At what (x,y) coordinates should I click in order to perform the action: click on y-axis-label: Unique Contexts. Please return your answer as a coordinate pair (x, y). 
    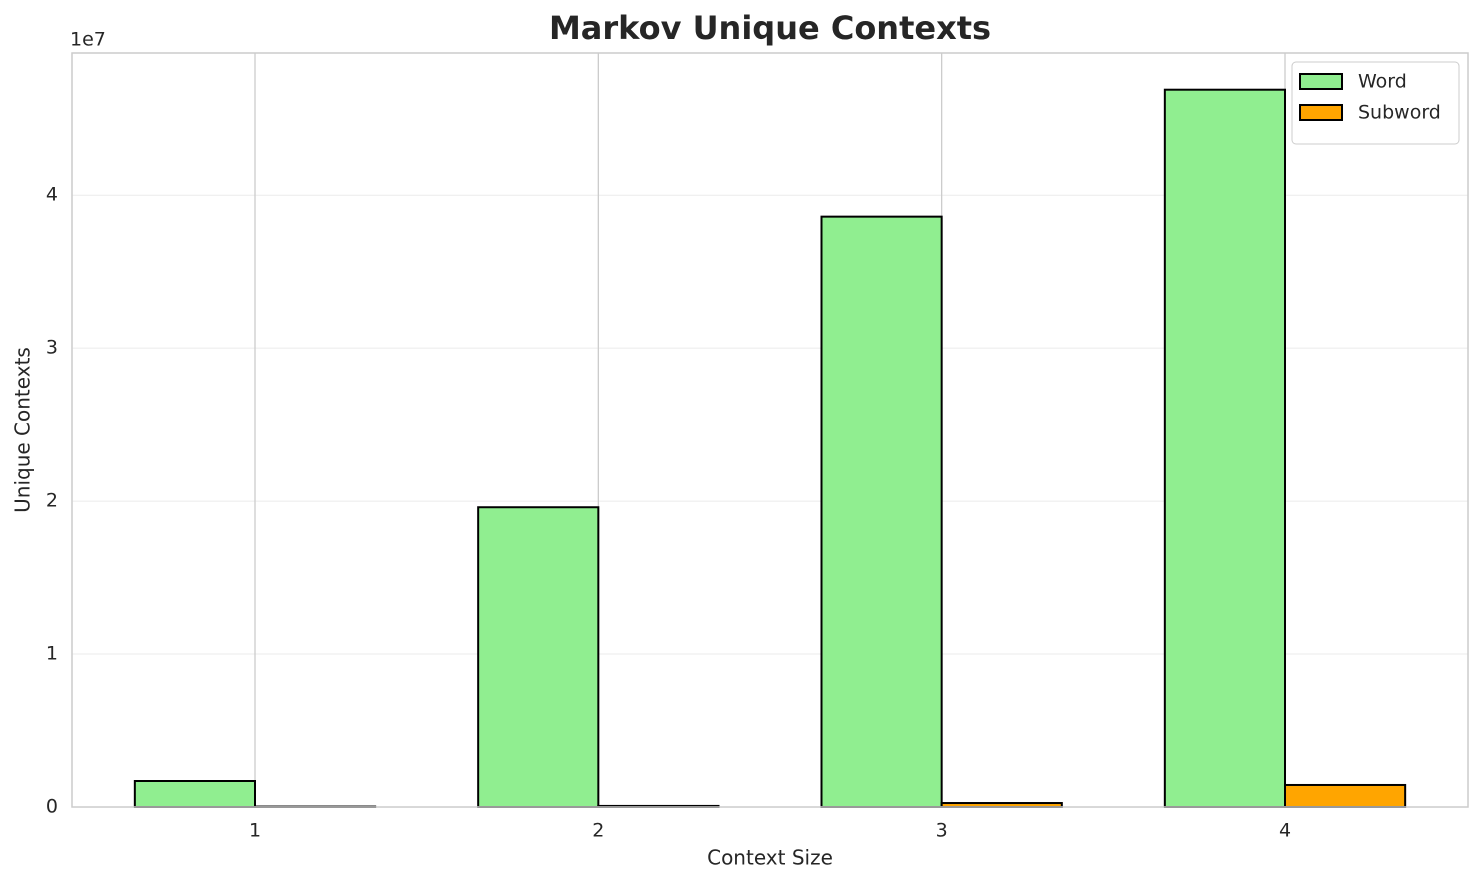
    Looking at the image, I should click on (23, 430).